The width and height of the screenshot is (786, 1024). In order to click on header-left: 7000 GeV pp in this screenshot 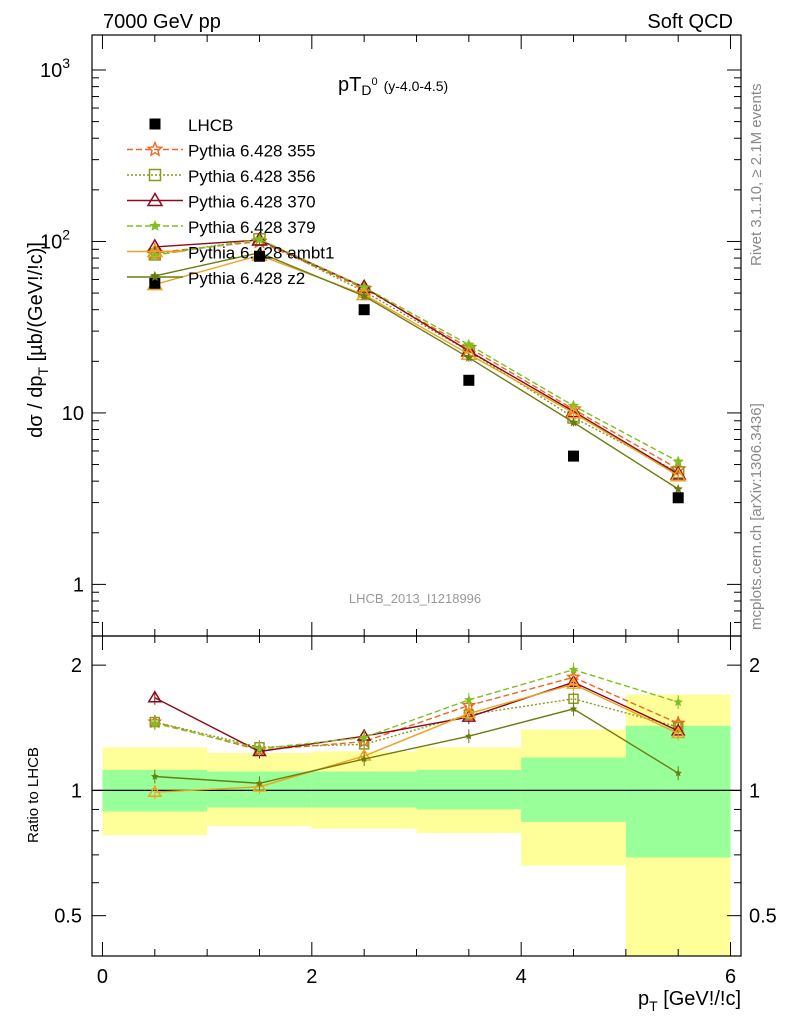, I will do `click(162, 22)`.